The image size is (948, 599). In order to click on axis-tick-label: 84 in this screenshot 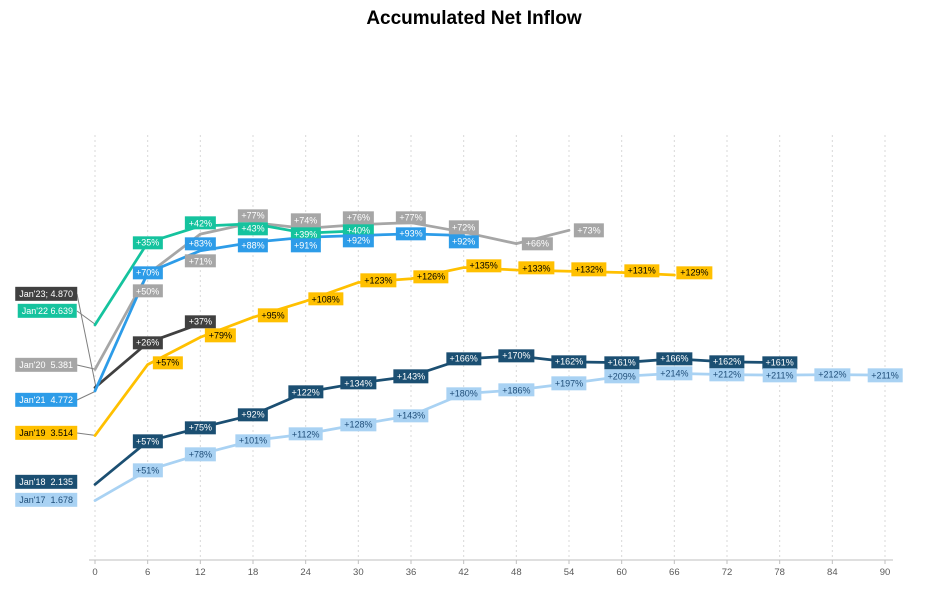, I will do `click(832, 572)`.